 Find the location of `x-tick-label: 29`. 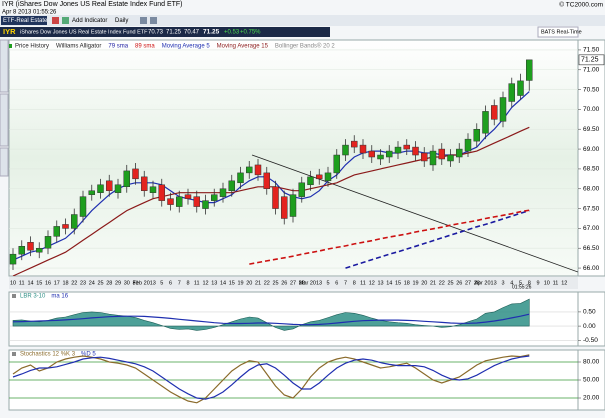

x-tick-label: 29 is located at coordinates (118, 283).